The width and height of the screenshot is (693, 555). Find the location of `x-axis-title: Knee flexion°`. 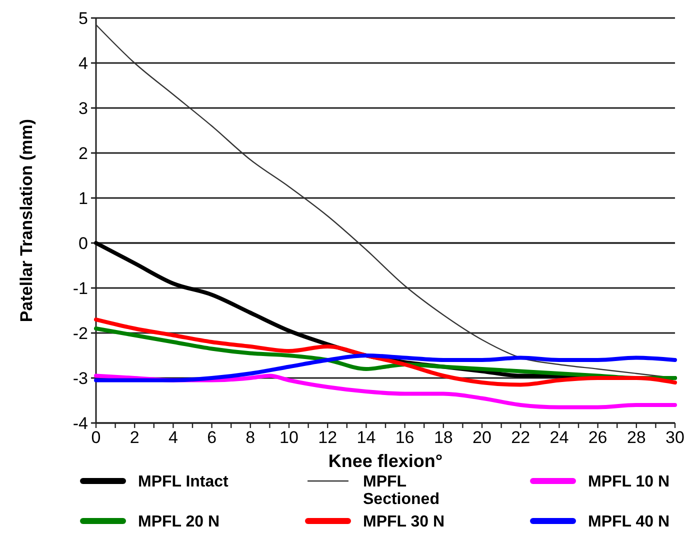

x-axis-title: Knee flexion° is located at coordinates (385, 461).